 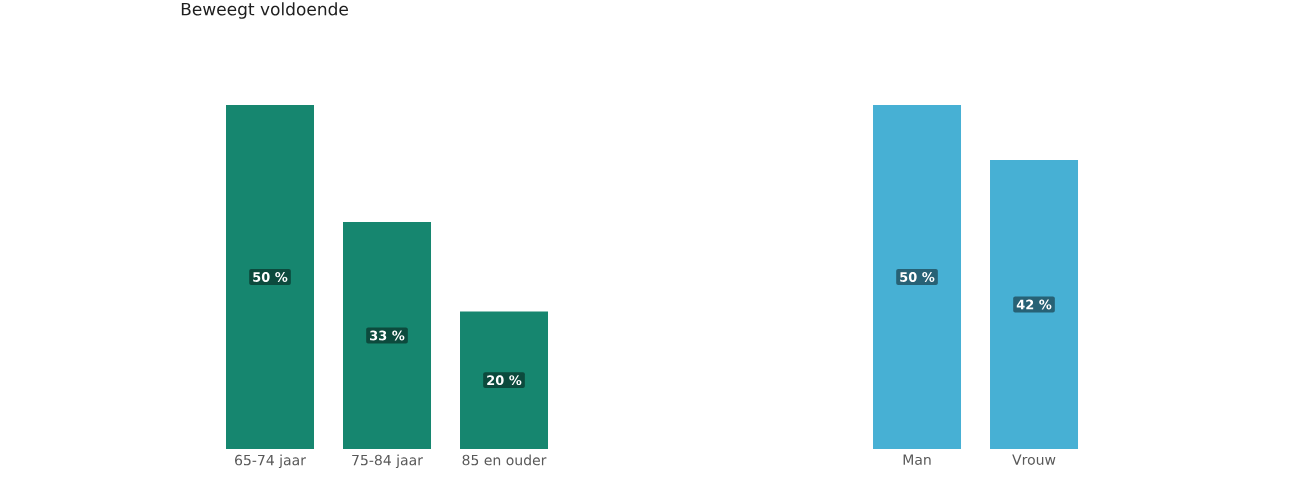 What do you see at coordinates (264, 10) in the screenshot?
I see `chart-title: Beweegt voldoende` at bounding box center [264, 10].